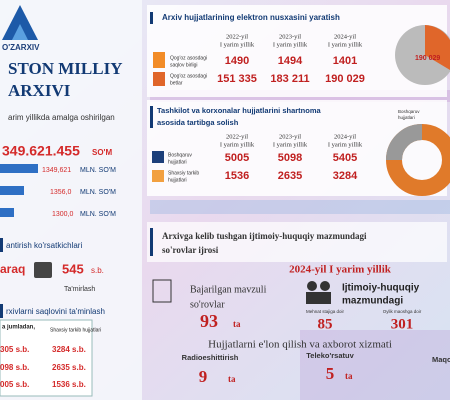  Describe the element at coordinates (402, 324) in the screenshot. I see `value: 301` at that location.